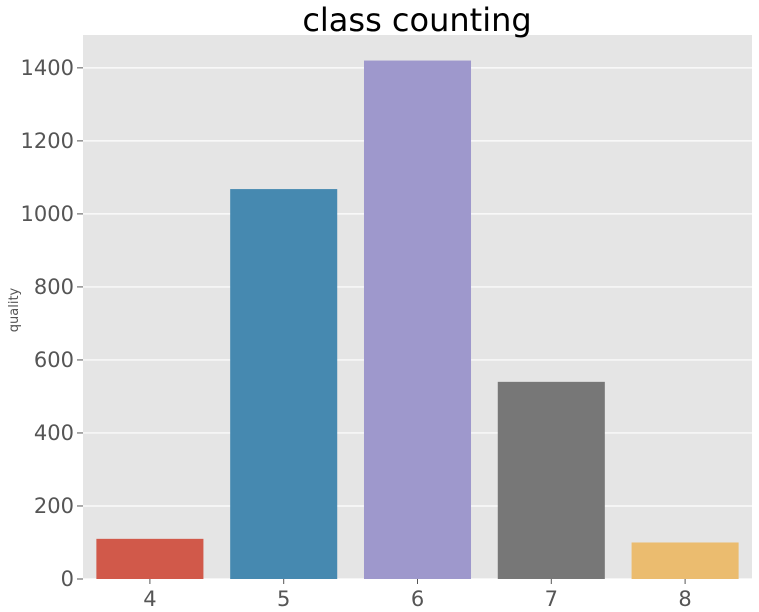 This screenshot has width=759, height=612. What do you see at coordinates (54, 506) in the screenshot?
I see `y-tick-label: 200` at bounding box center [54, 506].